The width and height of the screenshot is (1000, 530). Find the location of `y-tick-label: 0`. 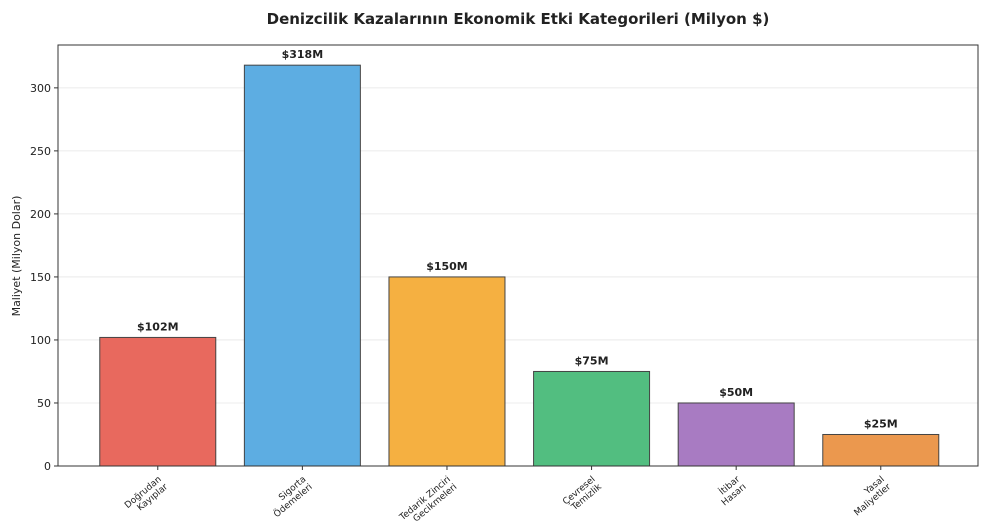

y-tick-label: 0 is located at coordinates (47, 466).